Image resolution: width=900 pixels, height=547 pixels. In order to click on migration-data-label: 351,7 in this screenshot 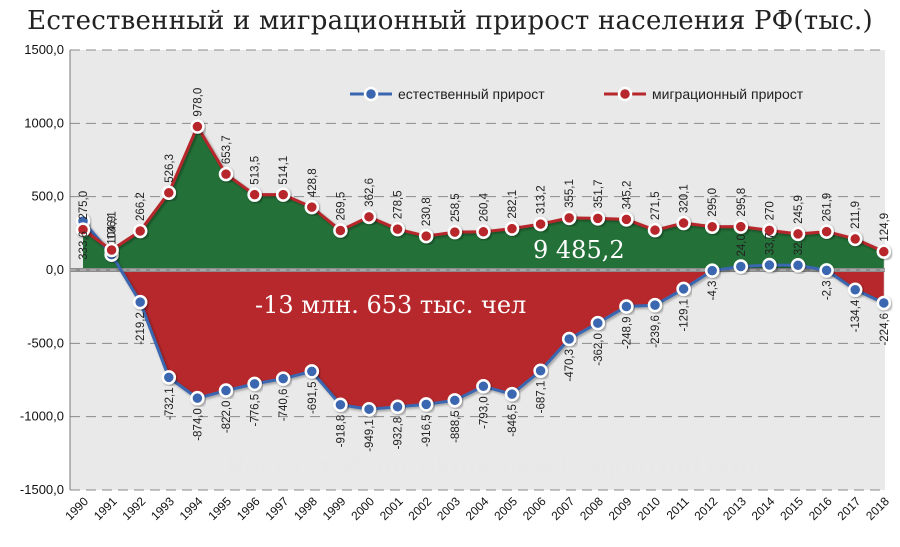, I will do `click(599, 194)`.